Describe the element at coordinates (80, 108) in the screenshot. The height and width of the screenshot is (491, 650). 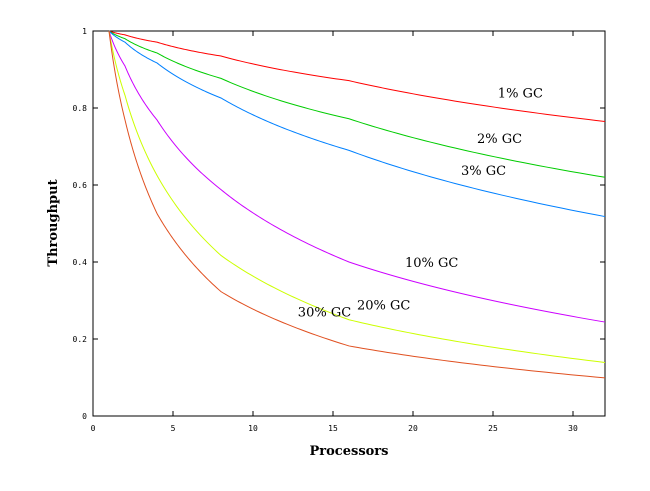
I see `y-tick-label: 0.8` at that location.